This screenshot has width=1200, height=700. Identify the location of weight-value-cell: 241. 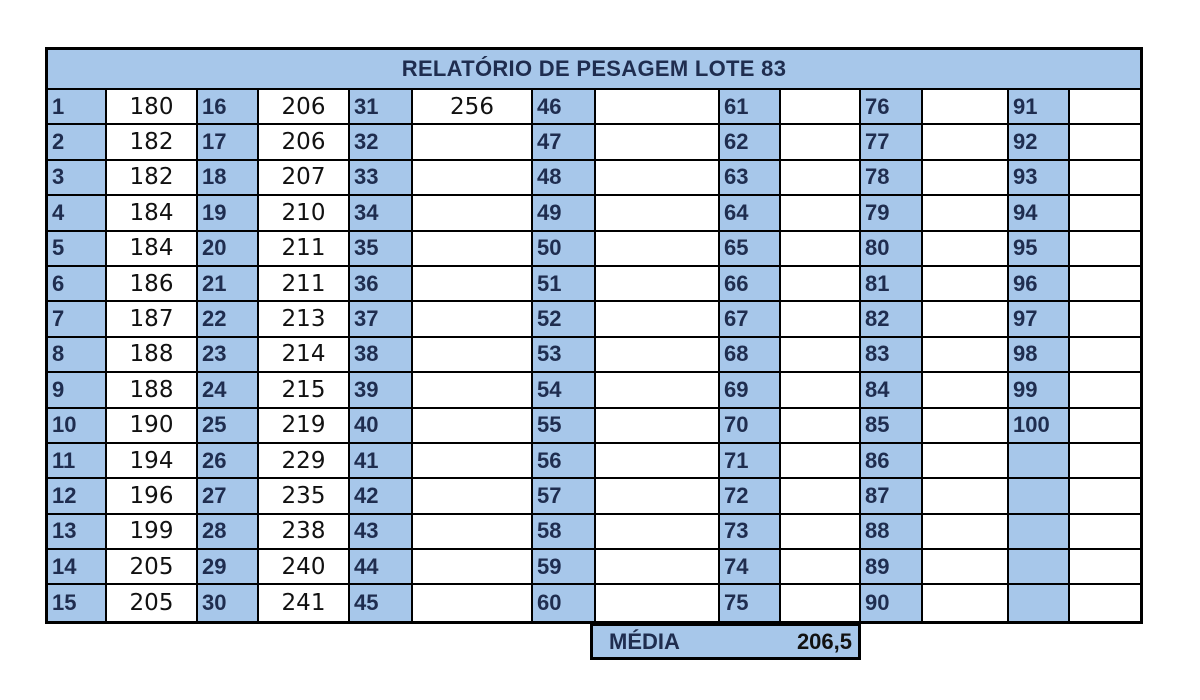
(304, 603).